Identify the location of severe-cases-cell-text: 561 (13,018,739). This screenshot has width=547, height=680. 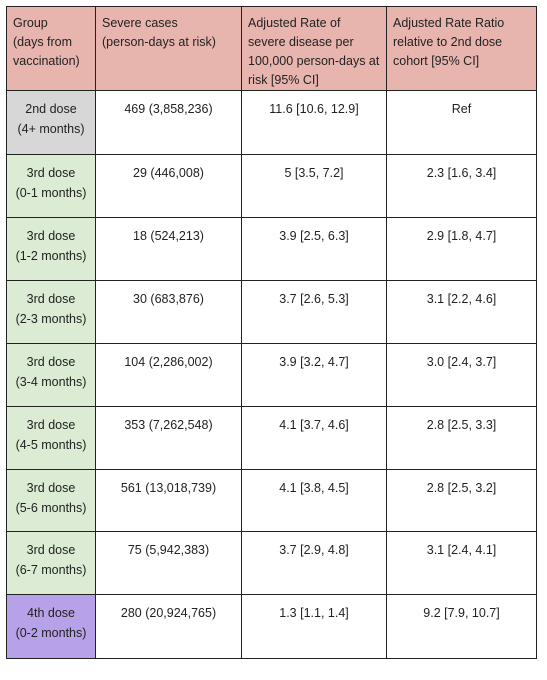
(168, 488).